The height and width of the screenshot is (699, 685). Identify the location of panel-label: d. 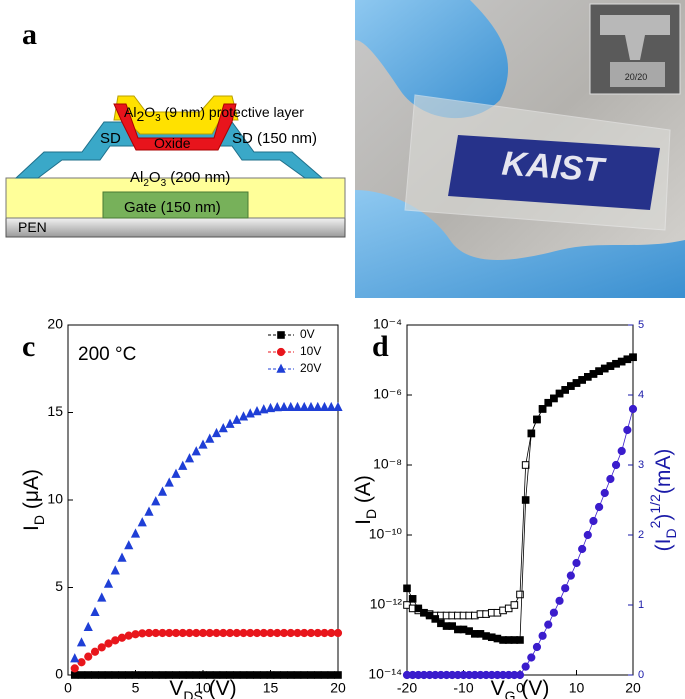
(380, 346).